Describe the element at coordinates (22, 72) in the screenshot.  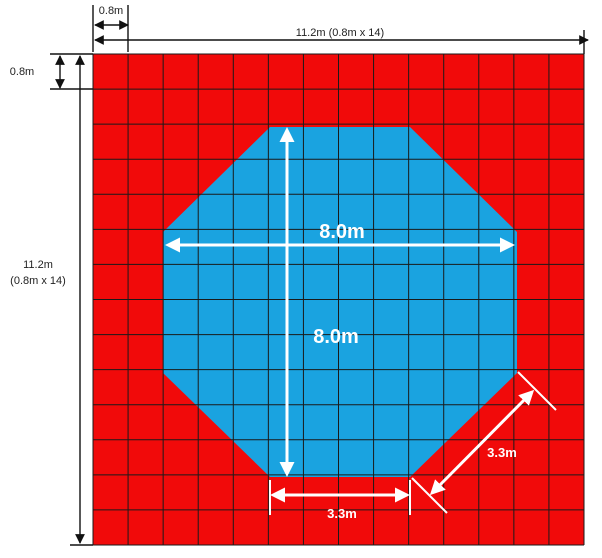
I see `cell-height-label: 0.8m` at that location.